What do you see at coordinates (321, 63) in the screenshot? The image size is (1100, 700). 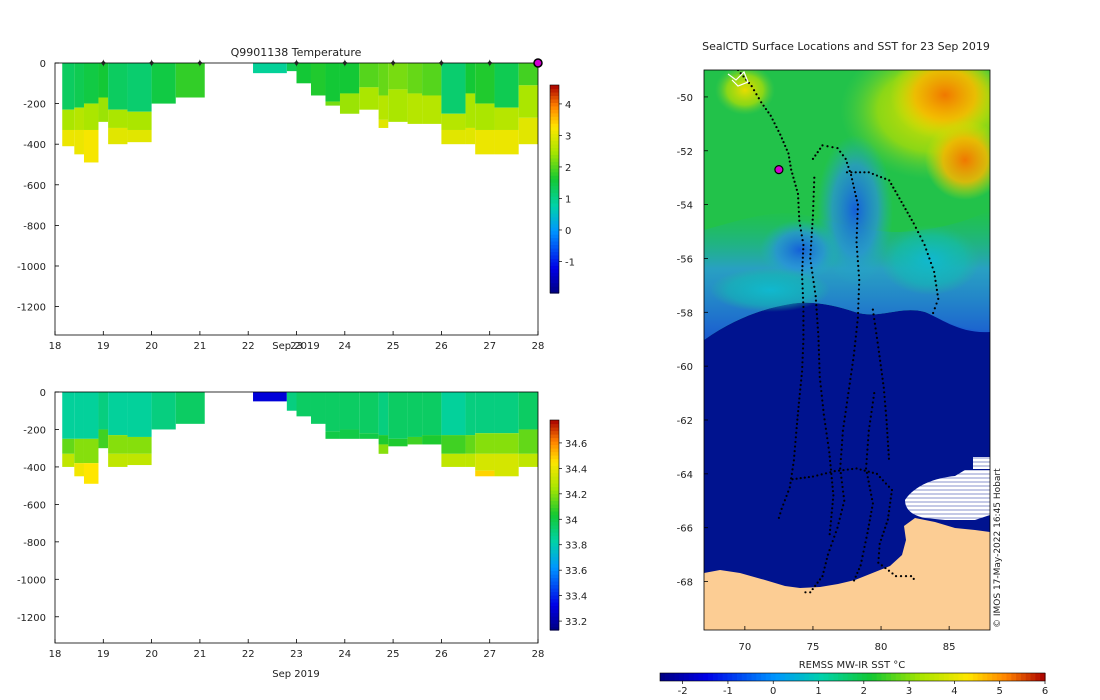 I see `surfacing-markers: ✦ ✦ ✦ ✦ ✦ ✦ ✦ ✦` at bounding box center [321, 63].